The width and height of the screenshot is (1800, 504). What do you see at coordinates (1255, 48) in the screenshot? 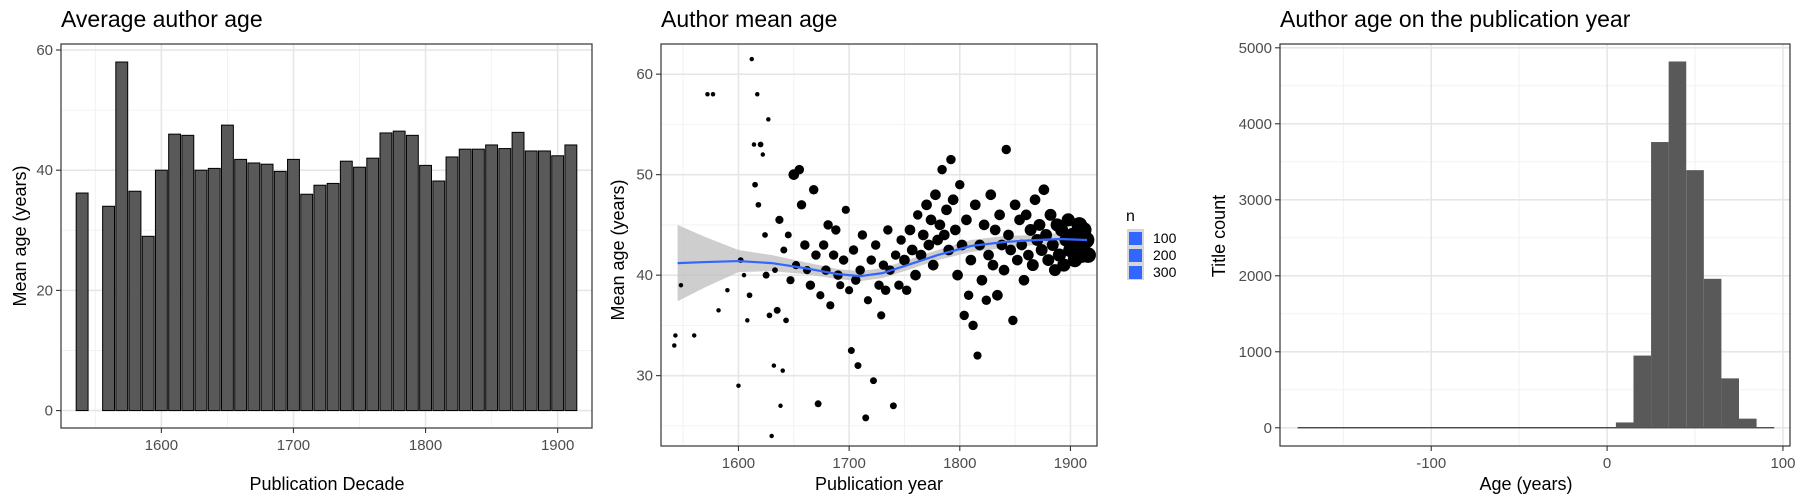
I see `y-tick-label: 5000` at bounding box center [1255, 48].